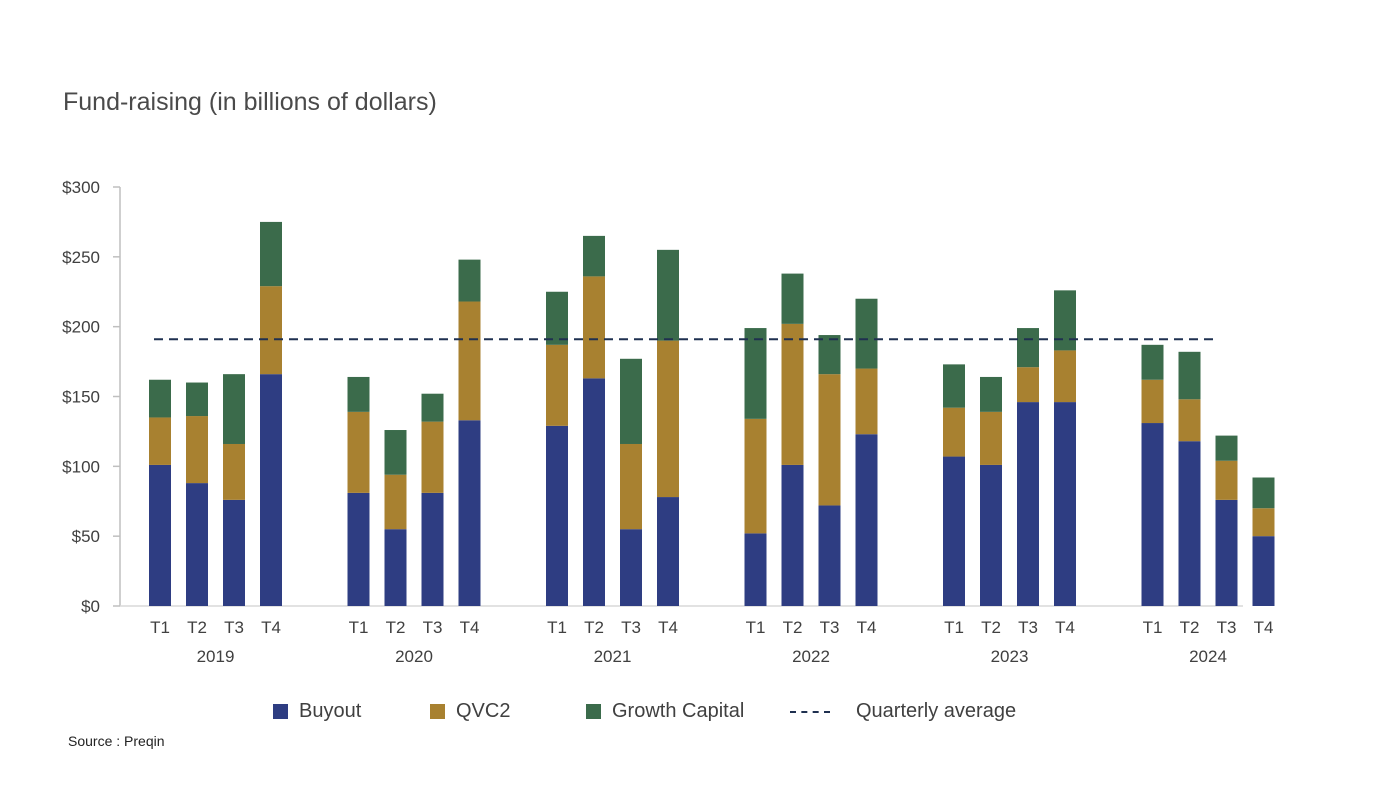 The image size is (1386, 800). Describe the element at coordinates (432, 457) in the screenshot. I see `bar-qvc2-2020-t3` at that location.